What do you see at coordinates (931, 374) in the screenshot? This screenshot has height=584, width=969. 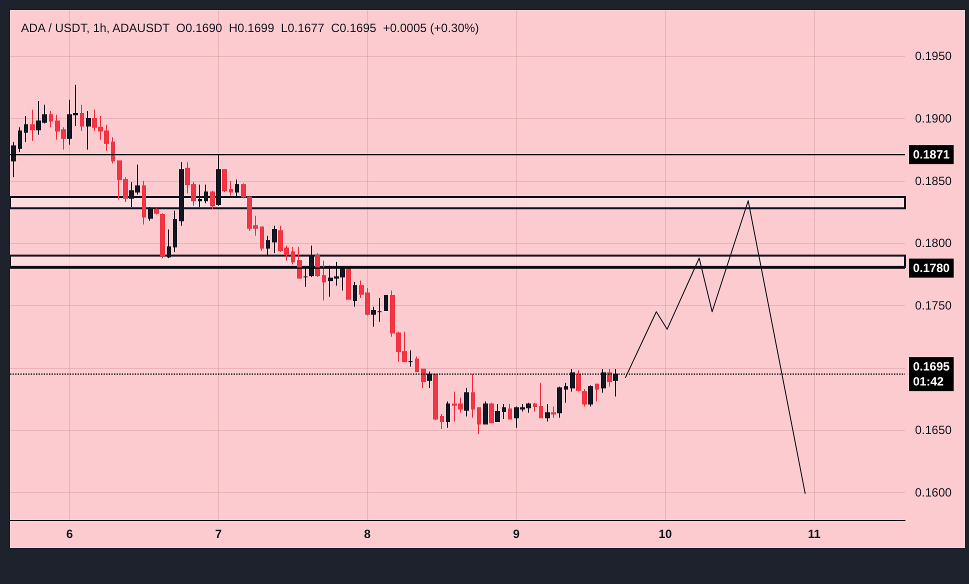 I see `ref-line-label: 0.1695 01:42` at bounding box center [931, 374].